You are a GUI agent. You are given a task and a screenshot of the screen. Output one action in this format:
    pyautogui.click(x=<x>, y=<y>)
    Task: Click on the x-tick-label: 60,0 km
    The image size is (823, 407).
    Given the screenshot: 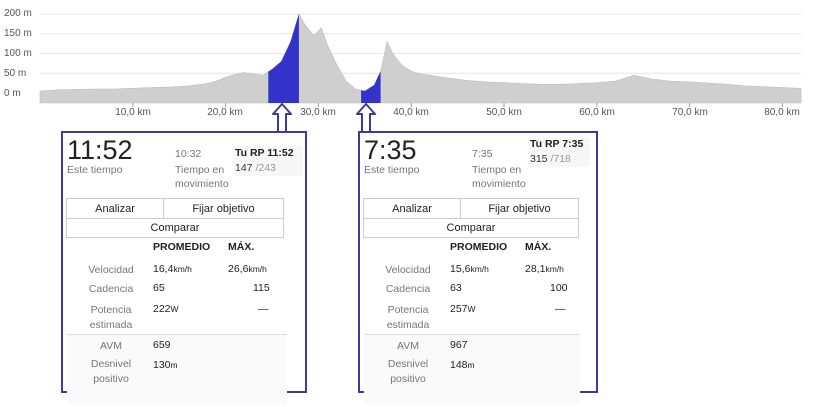 What is the action you would take?
    pyautogui.click(x=597, y=112)
    